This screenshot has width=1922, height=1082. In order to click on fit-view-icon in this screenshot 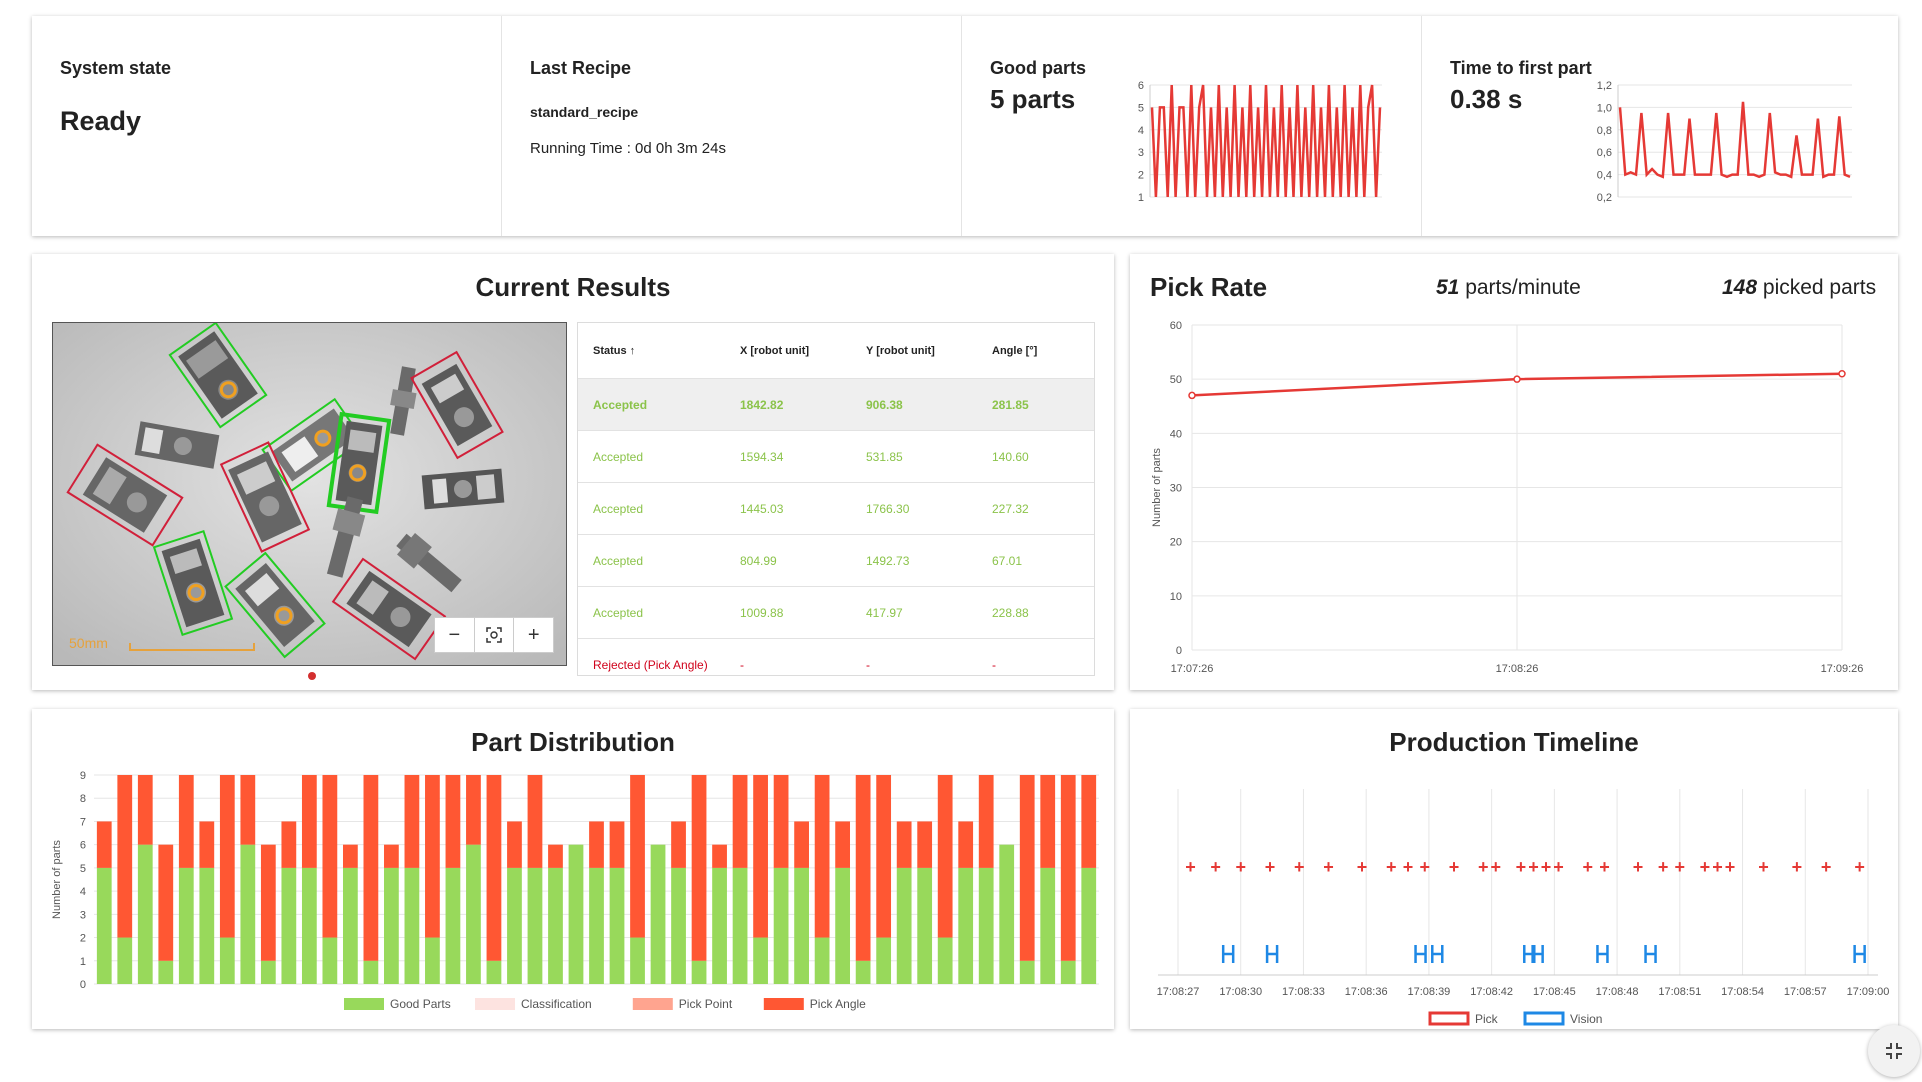, I will do `click(494, 635)`.